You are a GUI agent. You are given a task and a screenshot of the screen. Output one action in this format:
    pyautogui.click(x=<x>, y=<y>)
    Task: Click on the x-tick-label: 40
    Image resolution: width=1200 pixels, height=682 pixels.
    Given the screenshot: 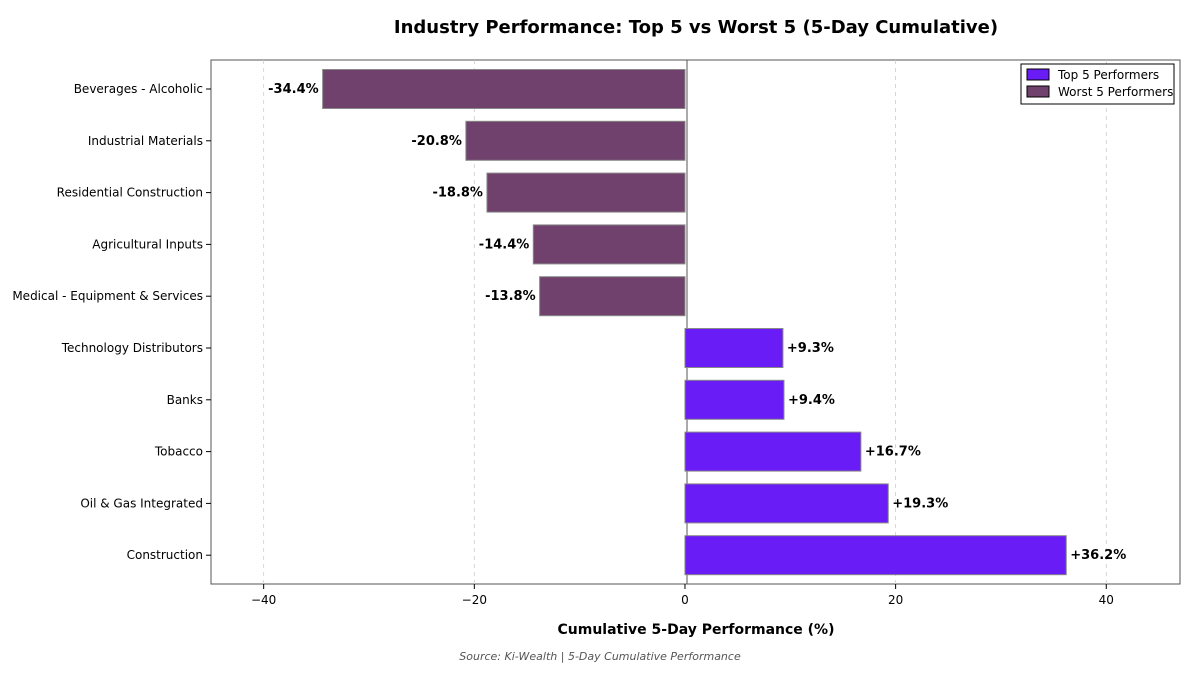 What is the action you would take?
    pyautogui.click(x=1106, y=600)
    